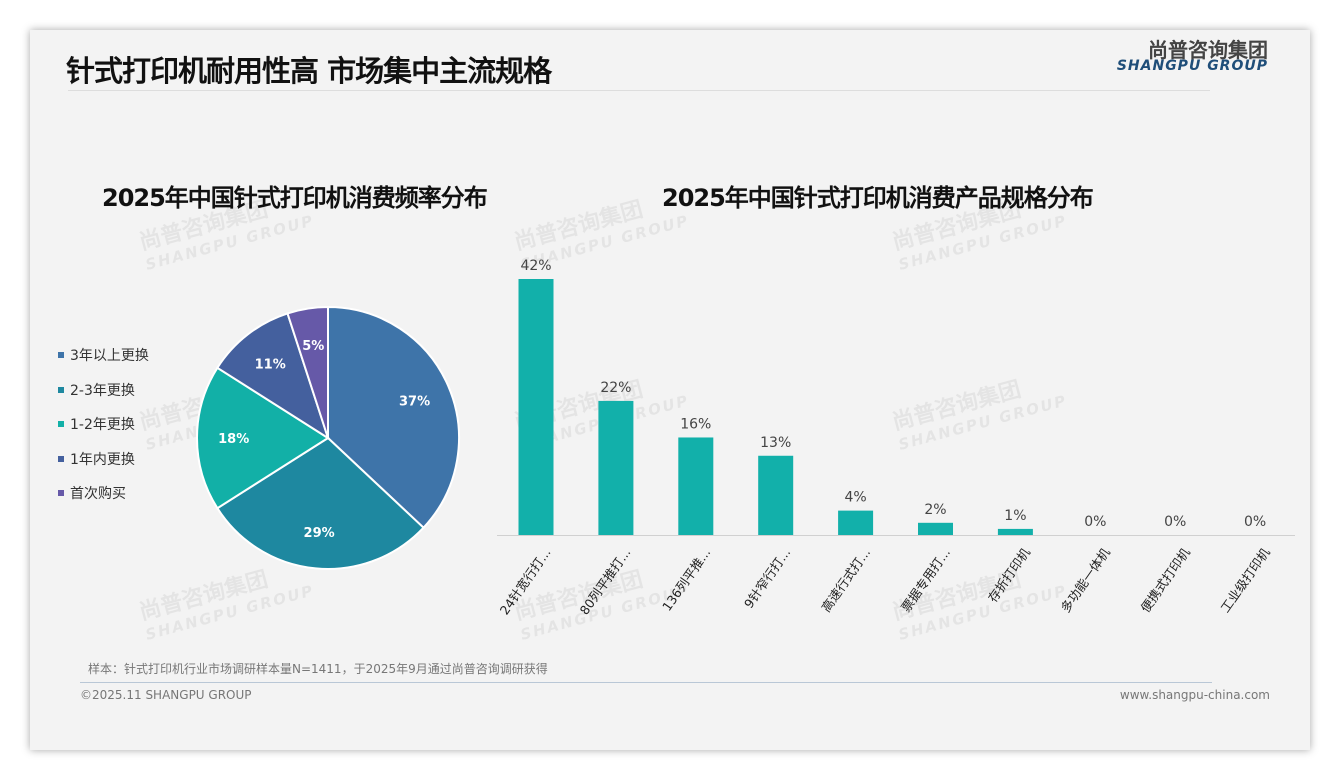  What do you see at coordinates (855, 498) in the screenshot?
I see `bar-value-label: 4%` at bounding box center [855, 498].